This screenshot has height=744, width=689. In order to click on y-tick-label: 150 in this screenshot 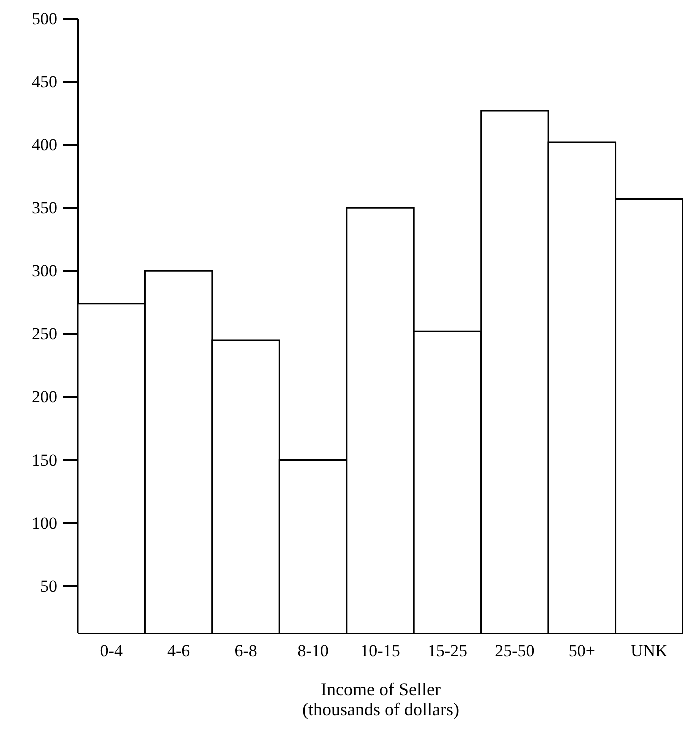, I will do `click(45, 460)`.